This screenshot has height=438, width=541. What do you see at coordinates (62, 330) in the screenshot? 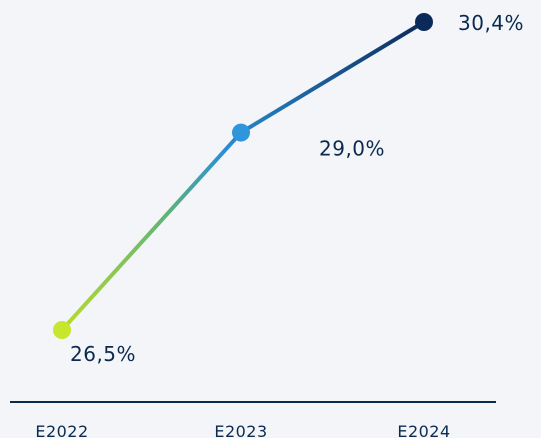
I see `data-point-e2022` at bounding box center [62, 330].